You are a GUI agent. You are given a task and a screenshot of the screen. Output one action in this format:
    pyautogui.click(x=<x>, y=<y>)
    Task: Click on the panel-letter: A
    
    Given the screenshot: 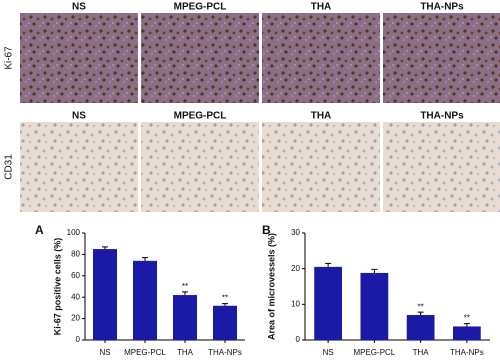 What is the action you would take?
    pyautogui.click(x=39, y=230)
    